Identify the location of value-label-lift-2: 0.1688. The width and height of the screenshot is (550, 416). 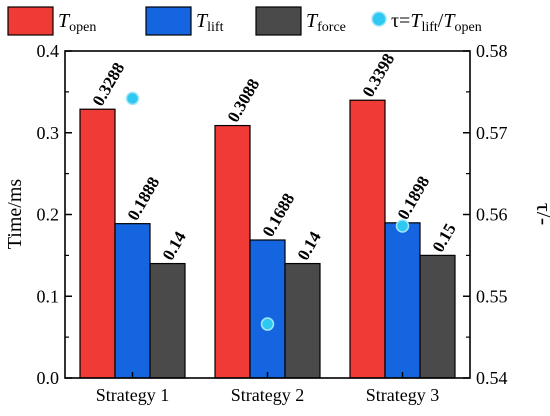
(279, 215).